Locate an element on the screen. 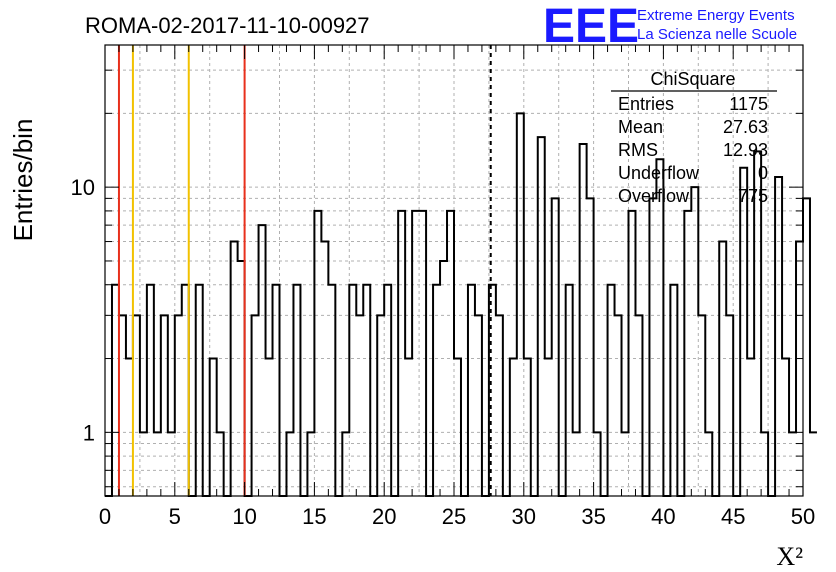  logo-mark: EEE is located at coordinates (591, 26).